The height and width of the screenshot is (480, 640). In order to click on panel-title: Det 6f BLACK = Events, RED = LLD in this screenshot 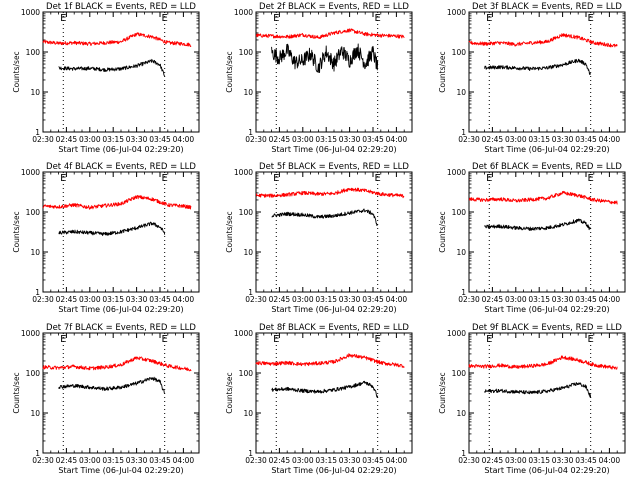, I will do `click(547, 167)`.